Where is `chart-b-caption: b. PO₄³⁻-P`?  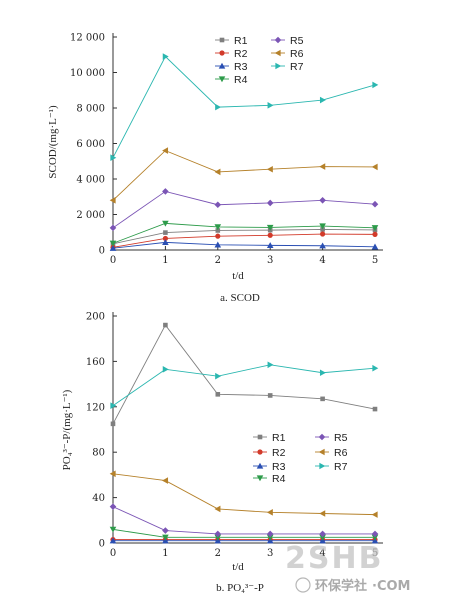 chart-b-caption: b. PO₄³⁻-P is located at coordinates (240, 588).